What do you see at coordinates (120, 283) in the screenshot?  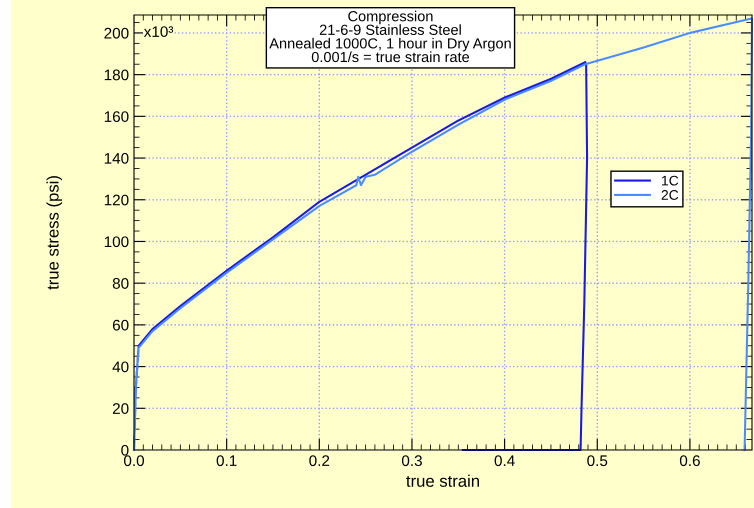 I see `y-tick-label: 80` at bounding box center [120, 283].